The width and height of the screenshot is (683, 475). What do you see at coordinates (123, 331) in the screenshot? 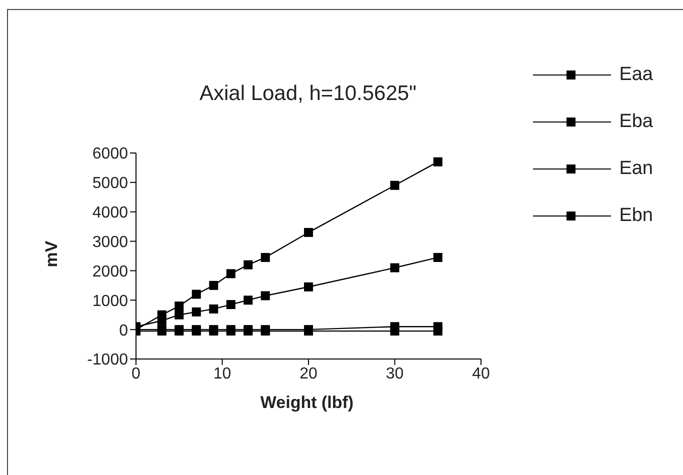
I see `y-tick-label: 0` at bounding box center [123, 331].